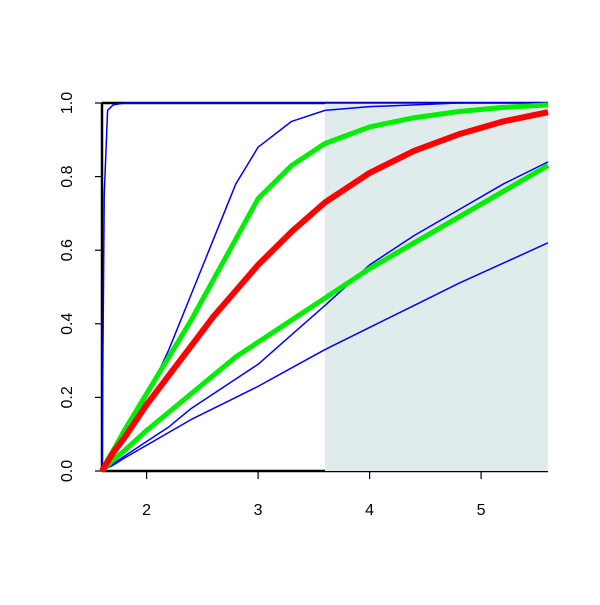 This screenshot has height=605, width=600. I want to click on x-tick-label: 2, so click(146, 510).